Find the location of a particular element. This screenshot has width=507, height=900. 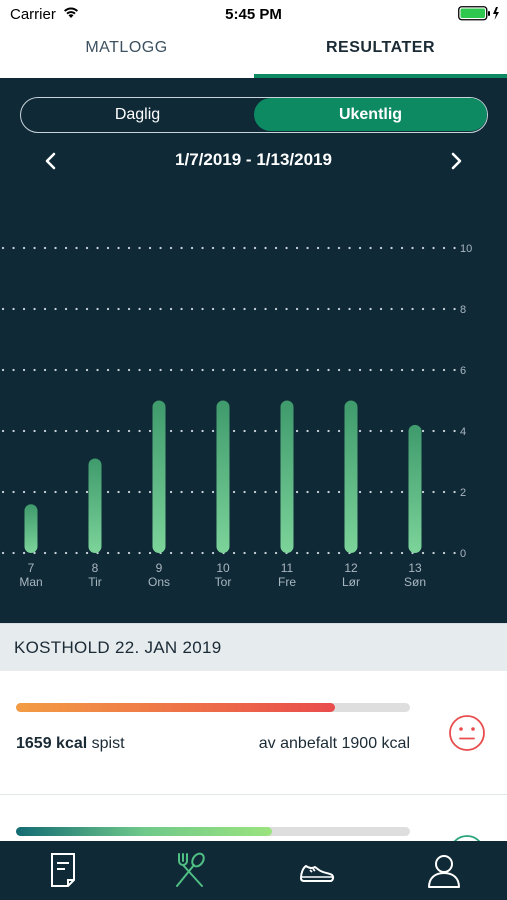

x-day-label: Ons is located at coordinates (159, 582).